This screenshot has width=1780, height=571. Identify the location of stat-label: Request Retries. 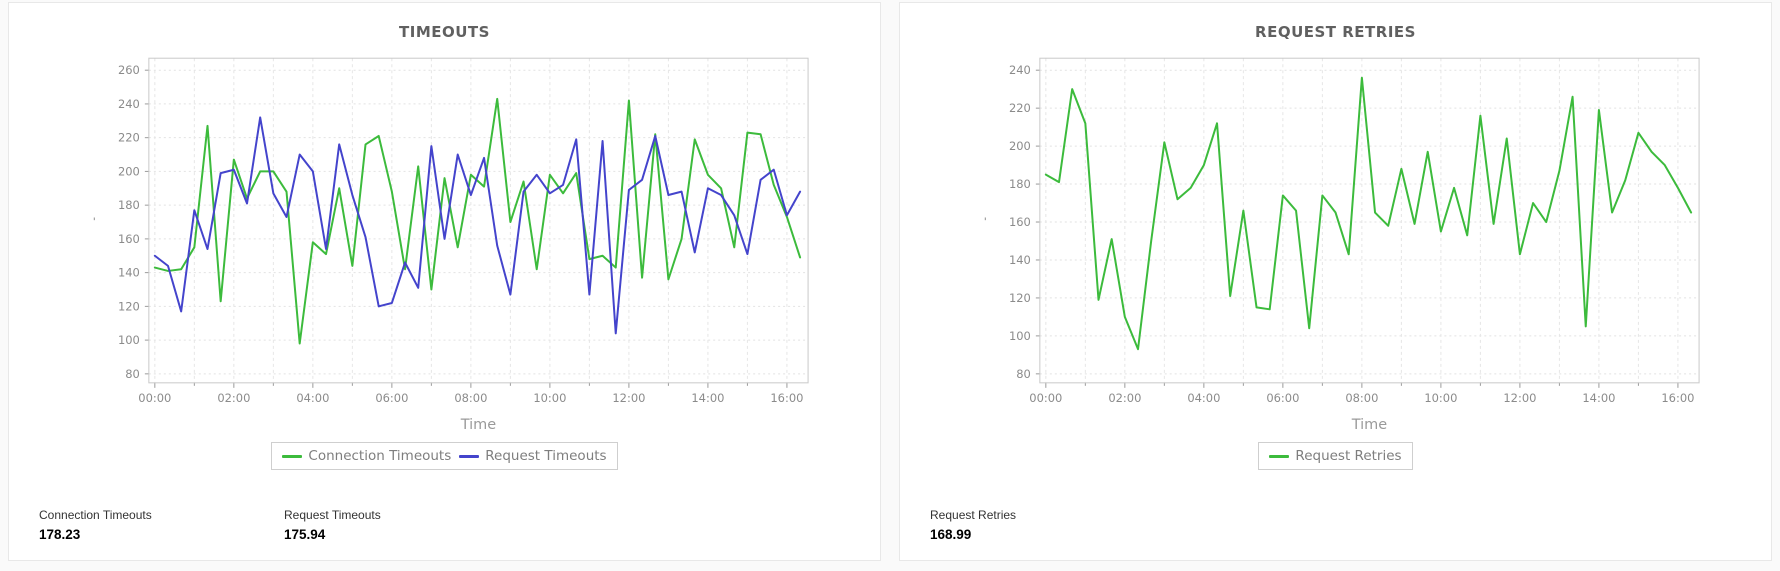
(973, 515).